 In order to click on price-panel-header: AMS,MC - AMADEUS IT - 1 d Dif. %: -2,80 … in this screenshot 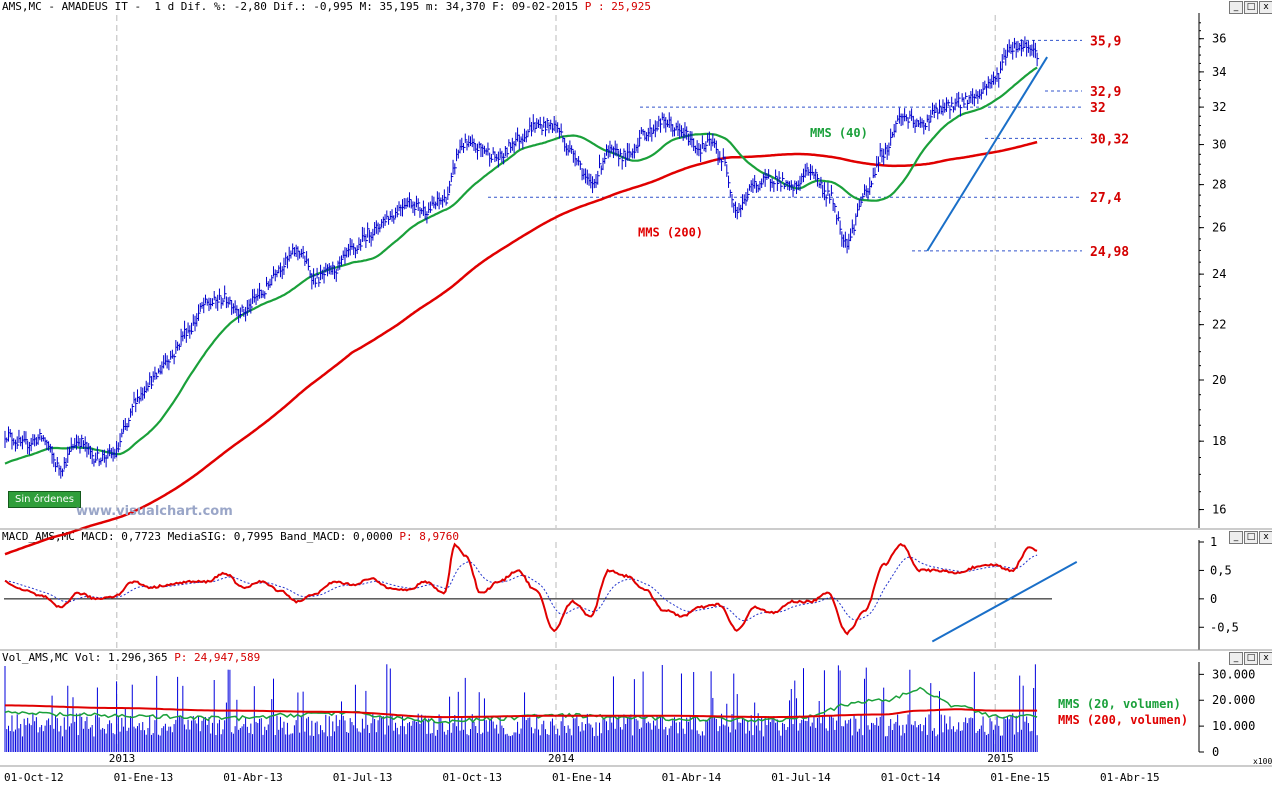, I will do `click(326, 6)`.